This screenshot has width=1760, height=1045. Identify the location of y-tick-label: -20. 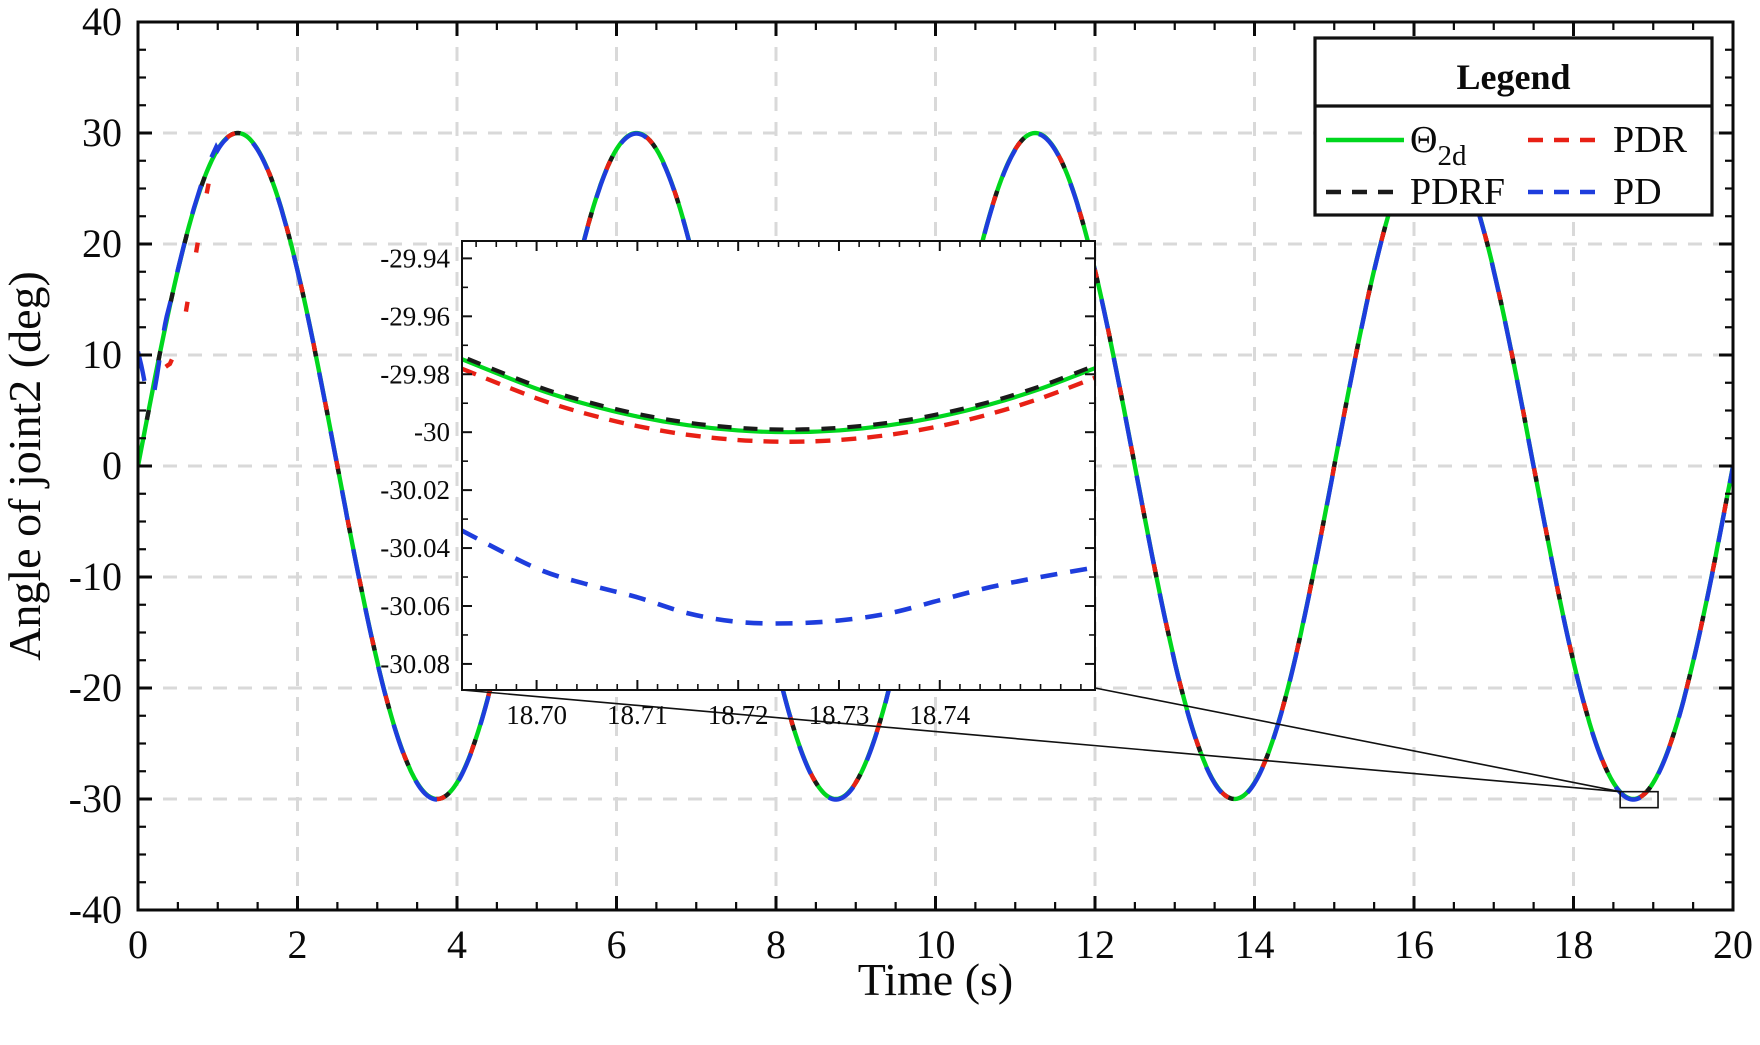
(95, 687).